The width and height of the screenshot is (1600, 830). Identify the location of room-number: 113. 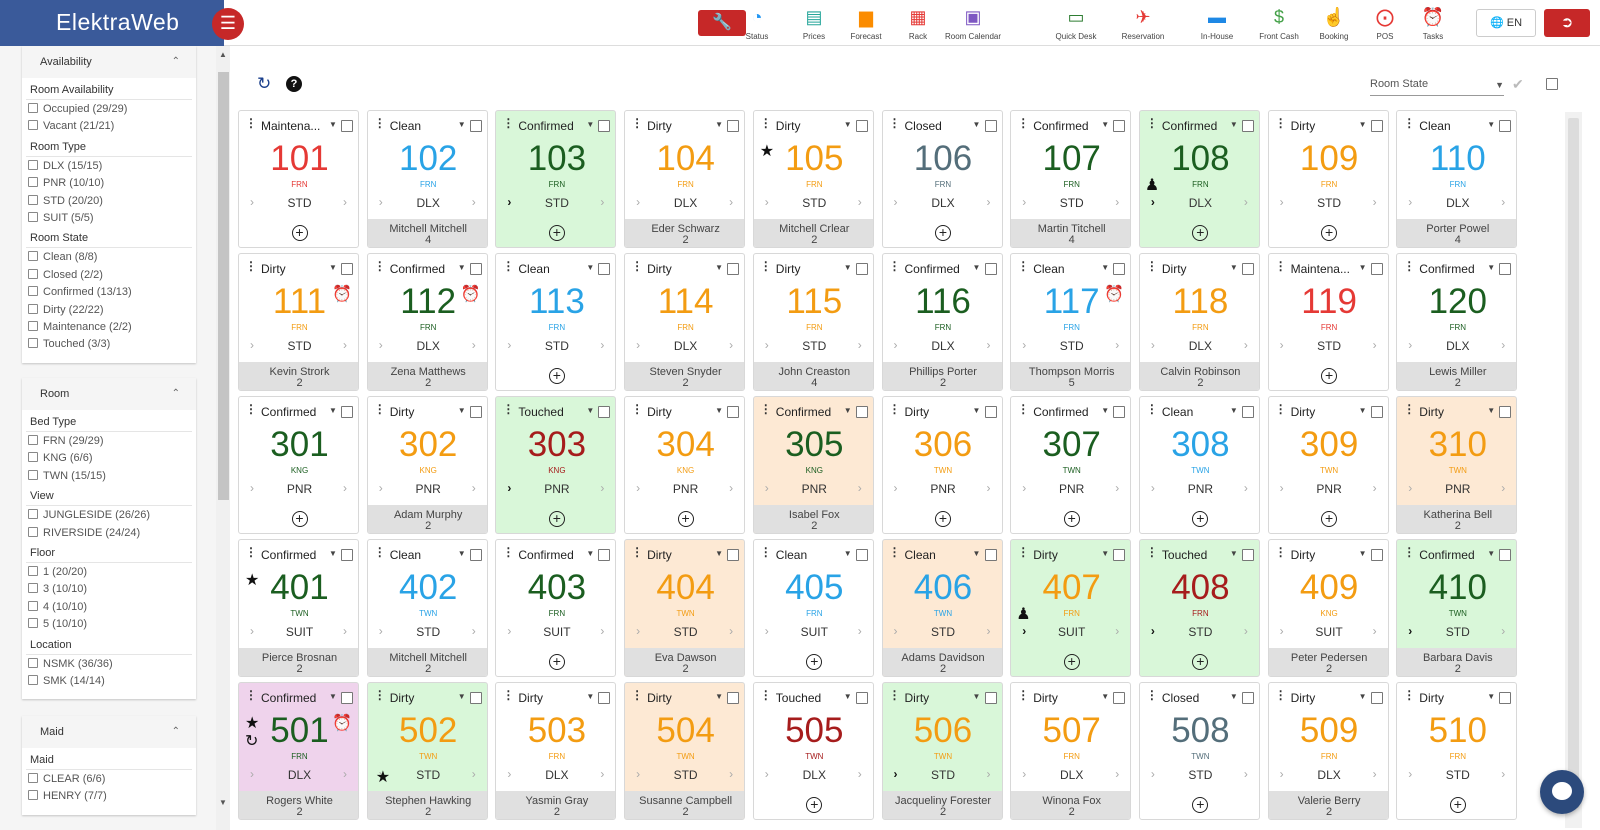
(556, 301).